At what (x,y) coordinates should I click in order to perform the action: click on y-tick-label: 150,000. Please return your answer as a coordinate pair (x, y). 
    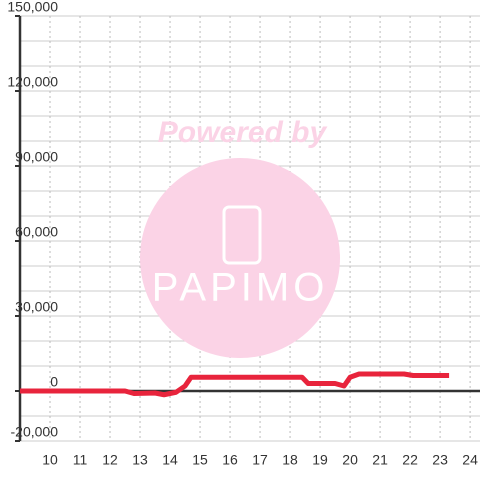
    Looking at the image, I should click on (32, 7).